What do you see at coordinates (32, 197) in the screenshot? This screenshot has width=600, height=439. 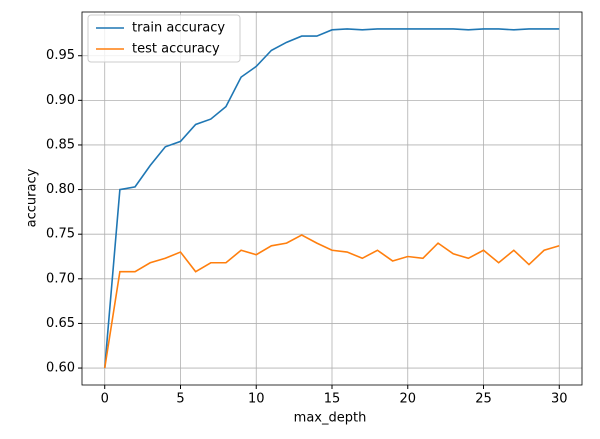 I see `y-axis-label: accuracy` at bounding box center [32, 197].